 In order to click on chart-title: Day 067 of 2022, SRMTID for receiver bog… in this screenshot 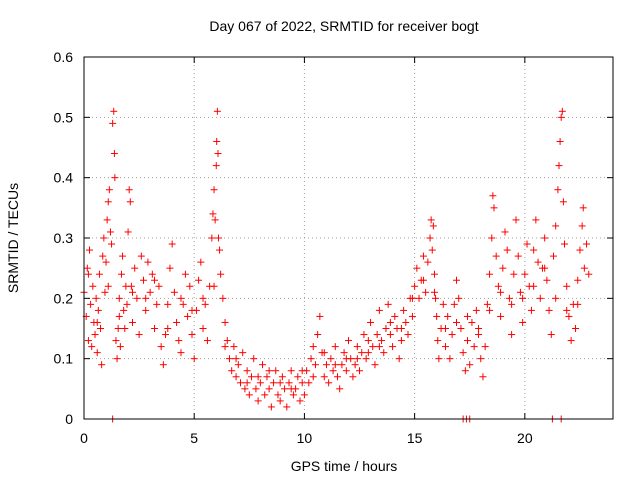, I will do `click(343, 26)`.